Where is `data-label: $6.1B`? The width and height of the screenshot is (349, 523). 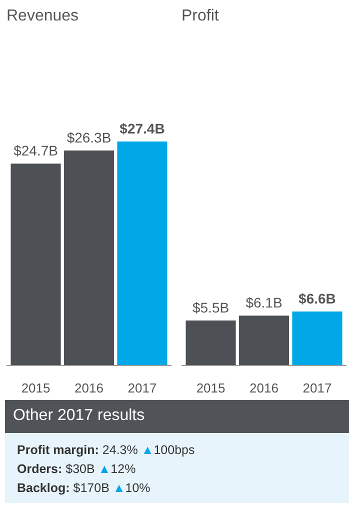 data-label: $6.1B is located at coordinates (264, 302).